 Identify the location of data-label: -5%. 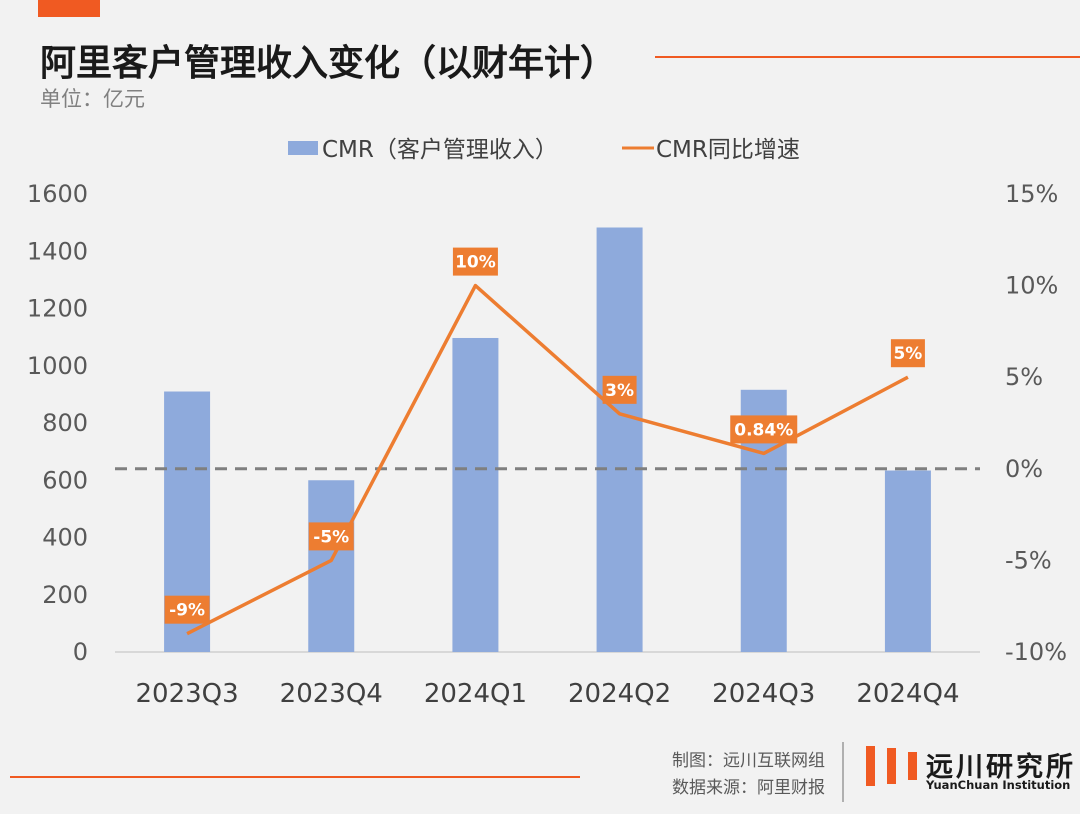
(331, 537).